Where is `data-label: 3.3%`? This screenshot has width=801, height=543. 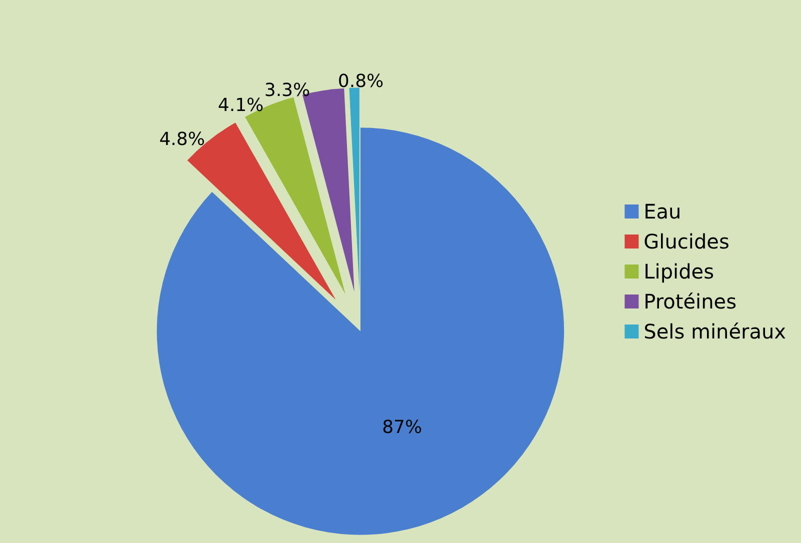
data-label: 3.3% is located at coordinates (287, 90).